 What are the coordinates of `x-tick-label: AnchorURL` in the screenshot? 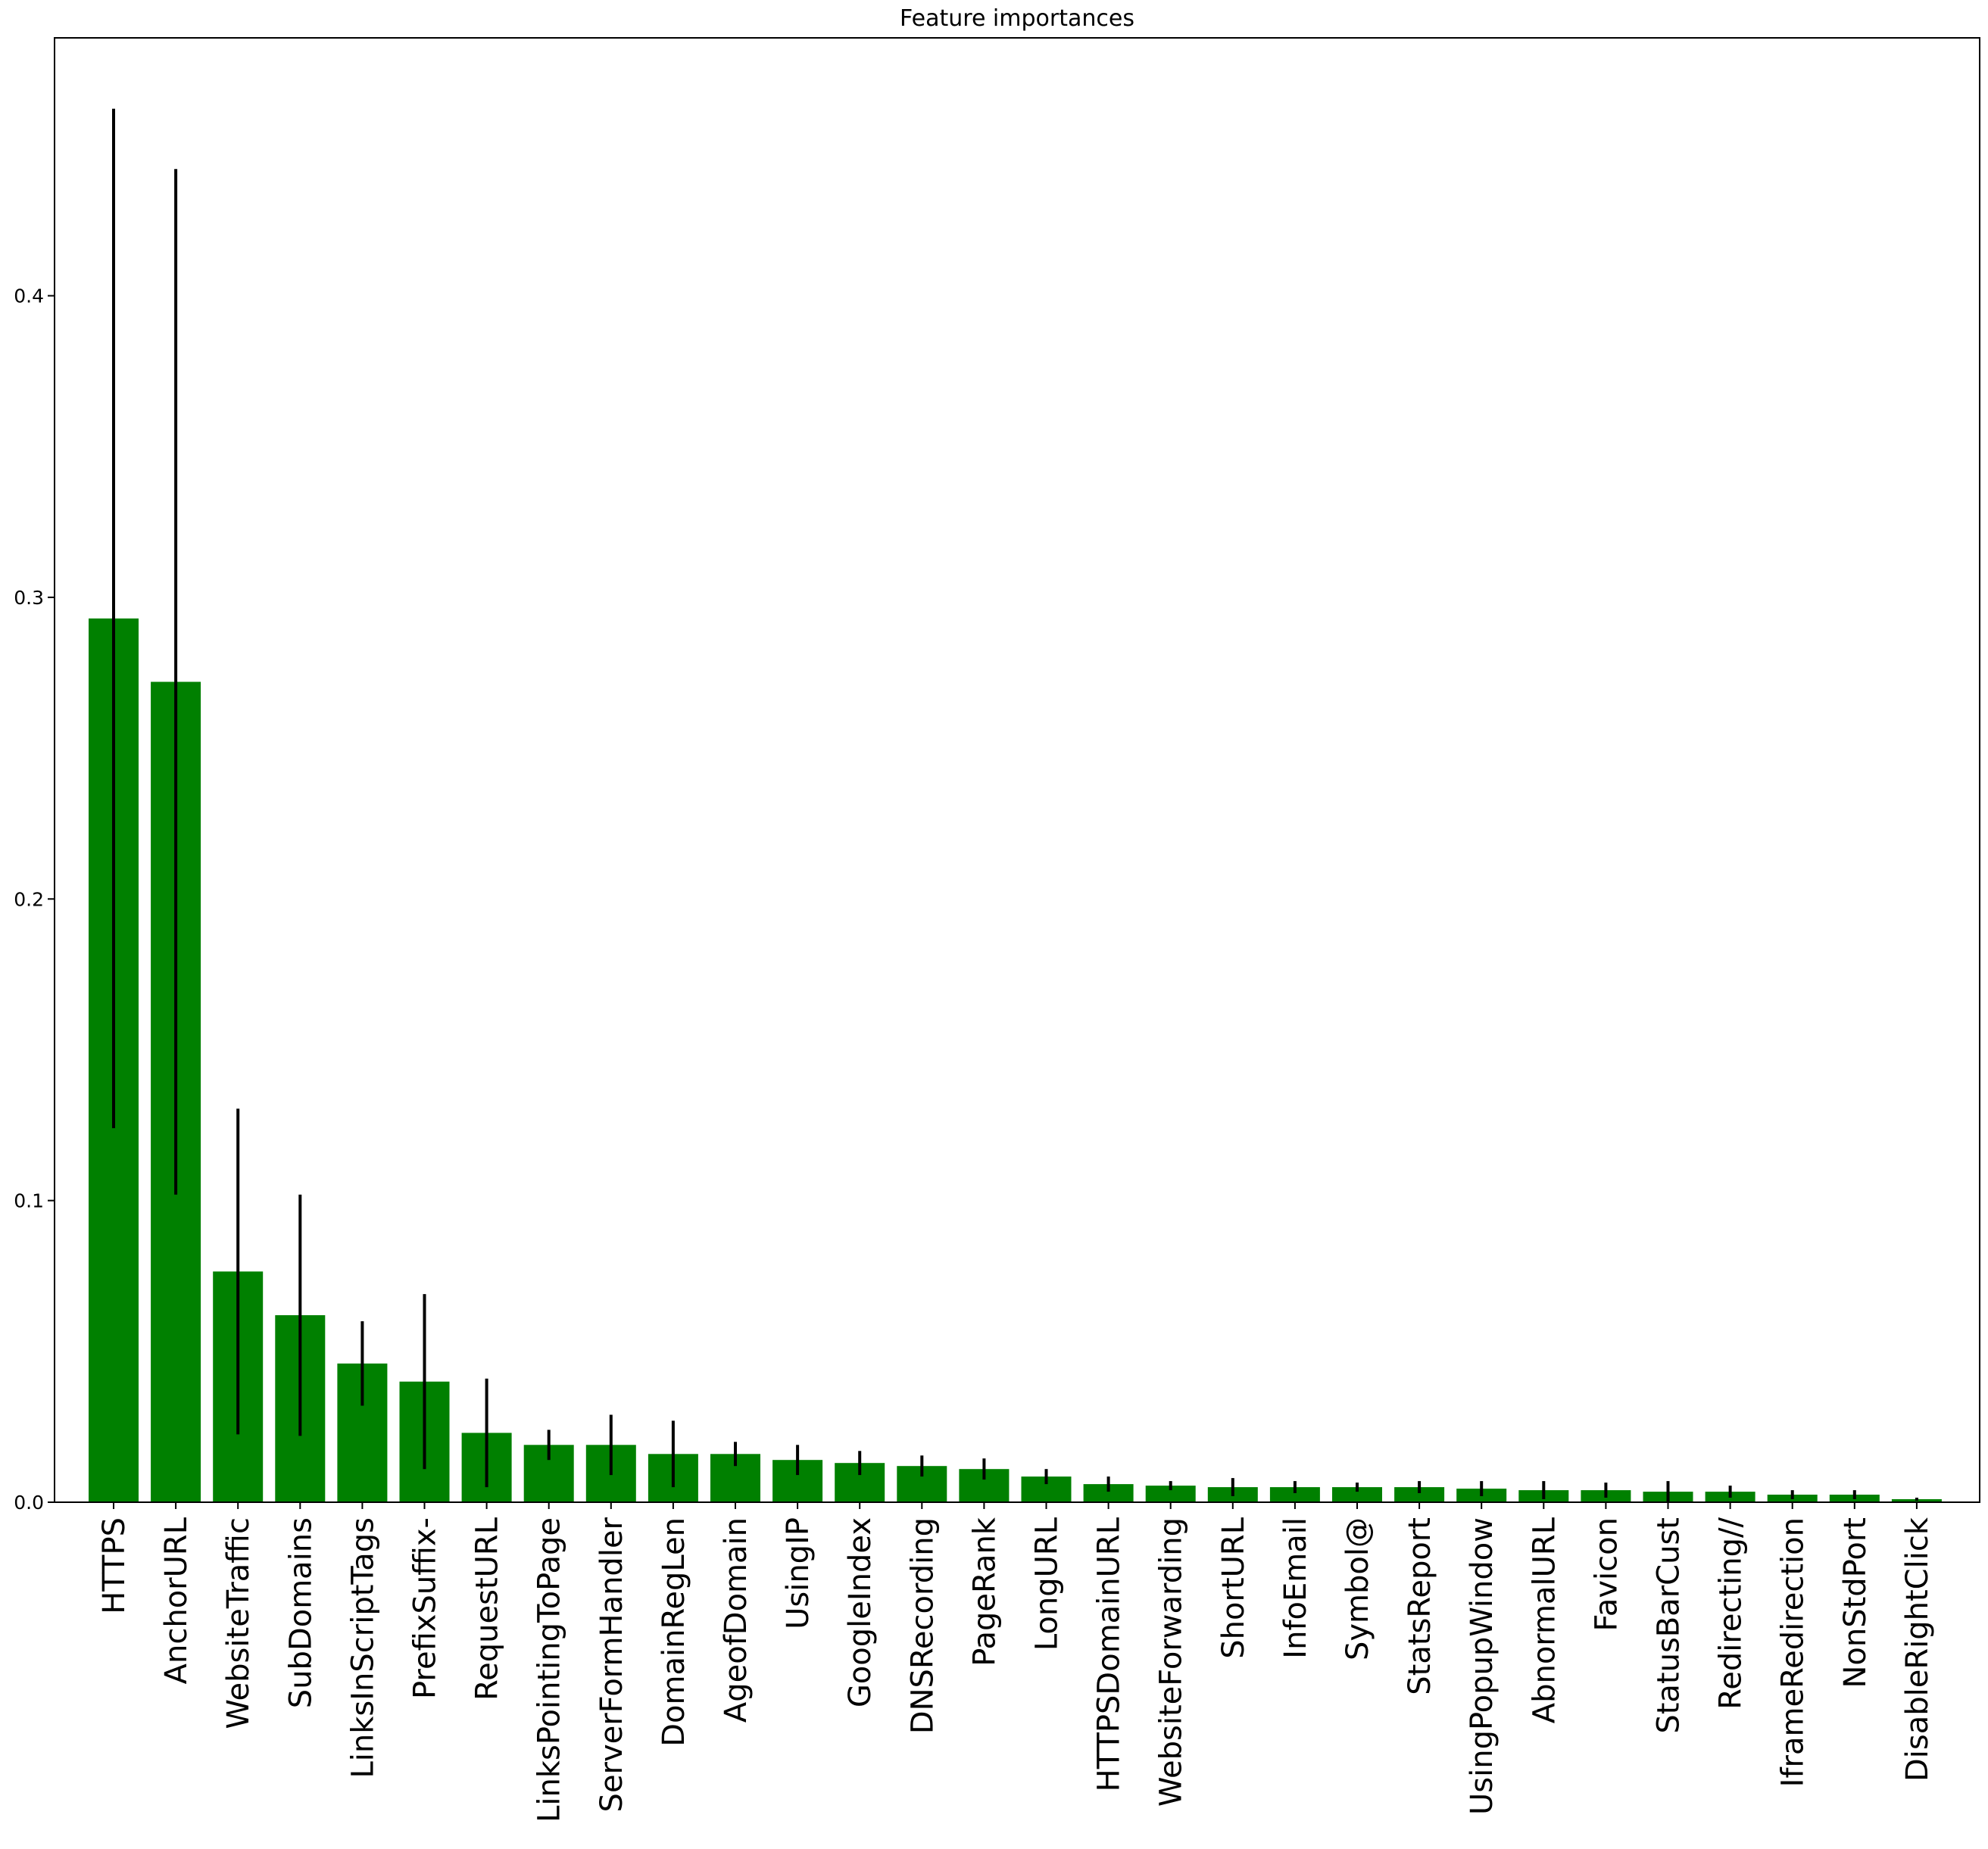 It's located at (176, 1600).